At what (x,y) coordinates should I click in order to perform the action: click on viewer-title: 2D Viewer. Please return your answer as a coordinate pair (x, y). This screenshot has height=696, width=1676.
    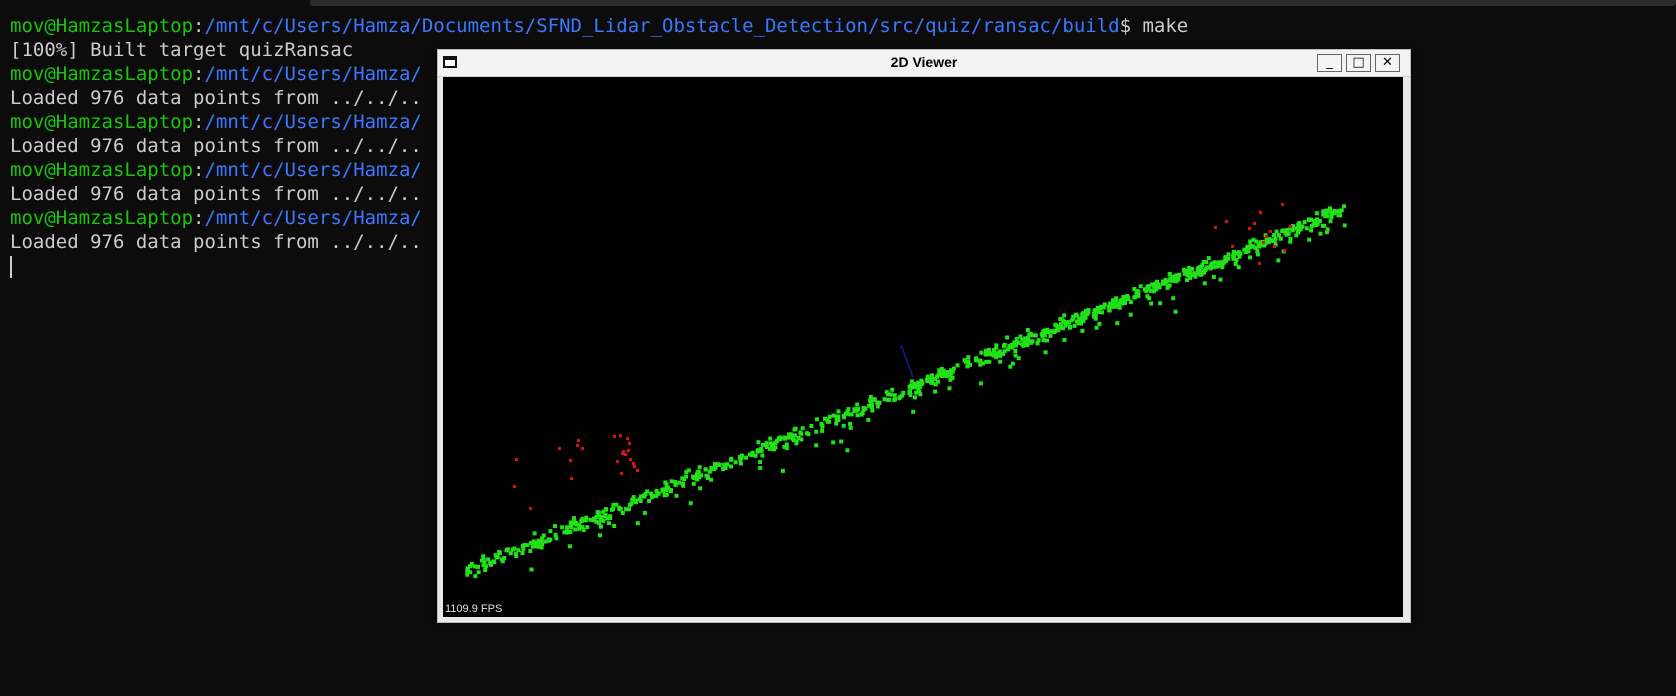
    Looking at the image, I should click on (924, 62).